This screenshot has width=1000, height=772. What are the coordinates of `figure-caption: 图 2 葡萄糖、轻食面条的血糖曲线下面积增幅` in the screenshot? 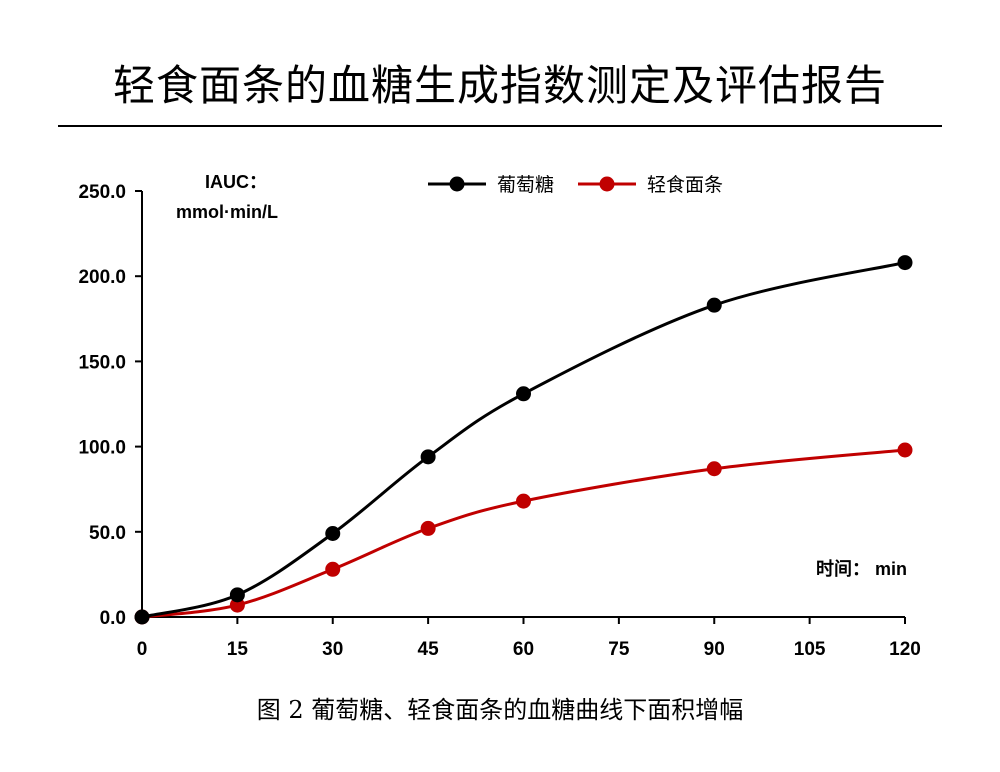 It's located at (500, 710).